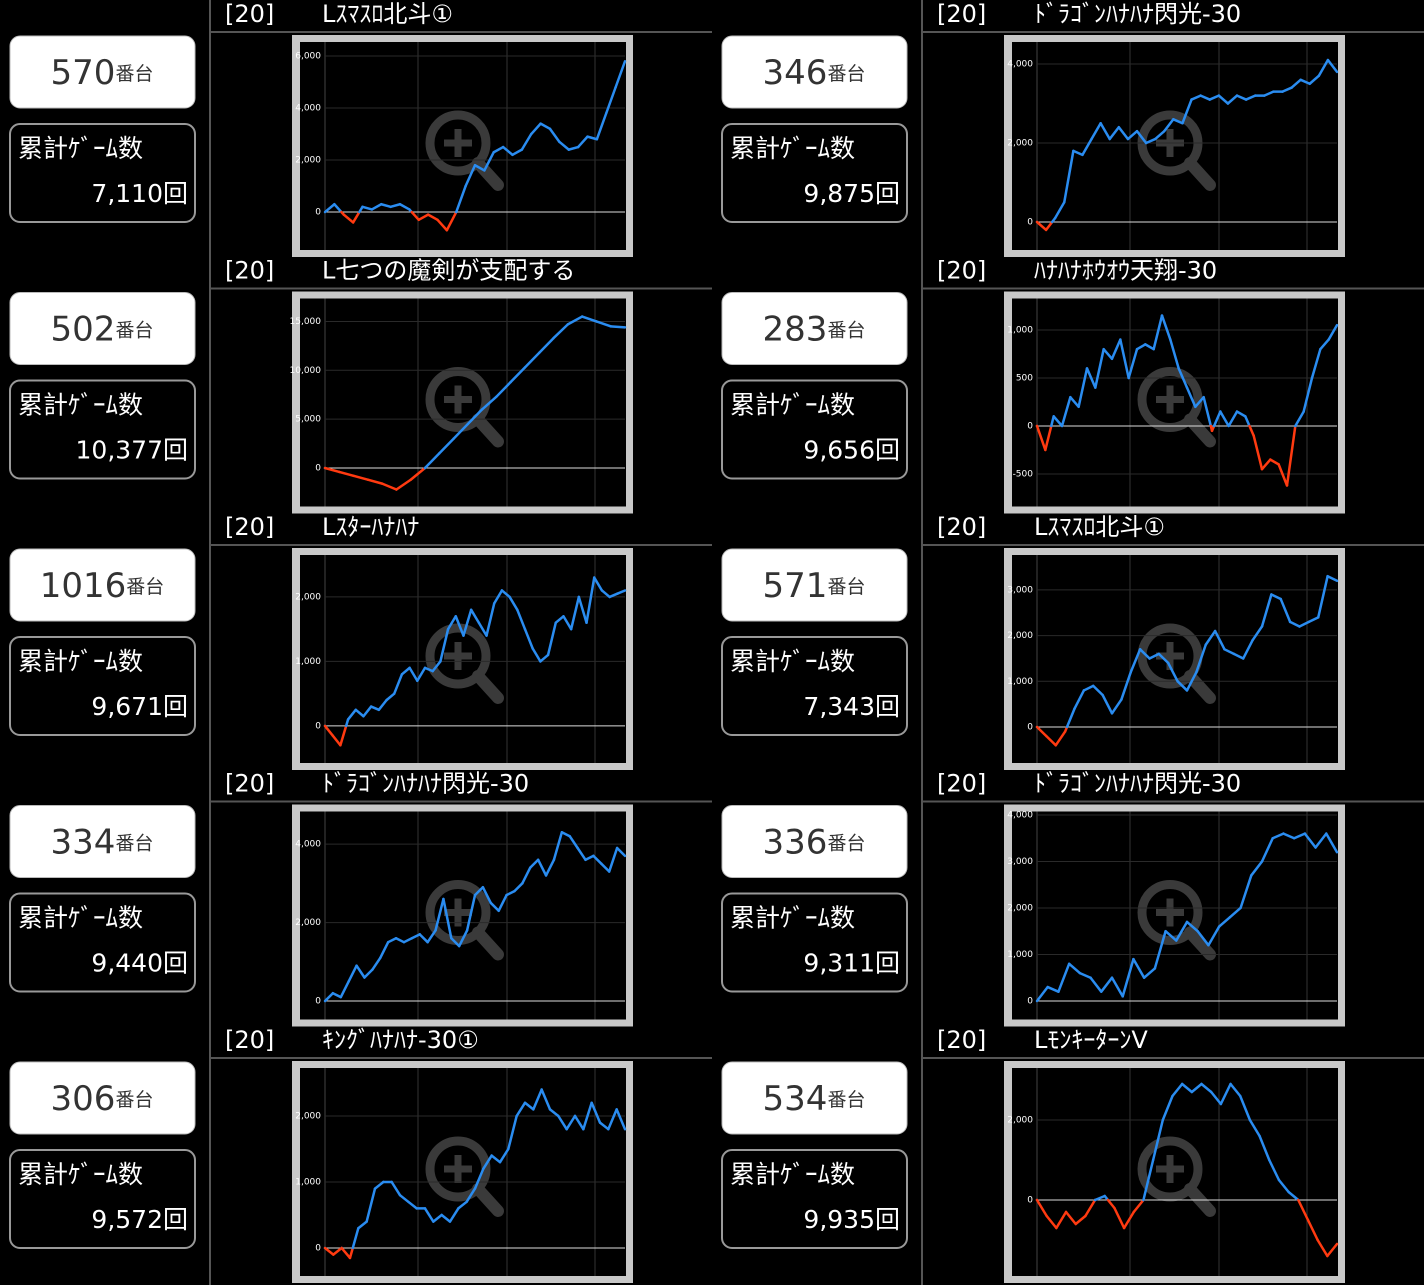 Image resolution: width=1424 pixels, height=1285 pixels. What do you see at coordinates (961, 527) in the screenshot?
I see `rate: [20]` at bounding box center [961, 527].